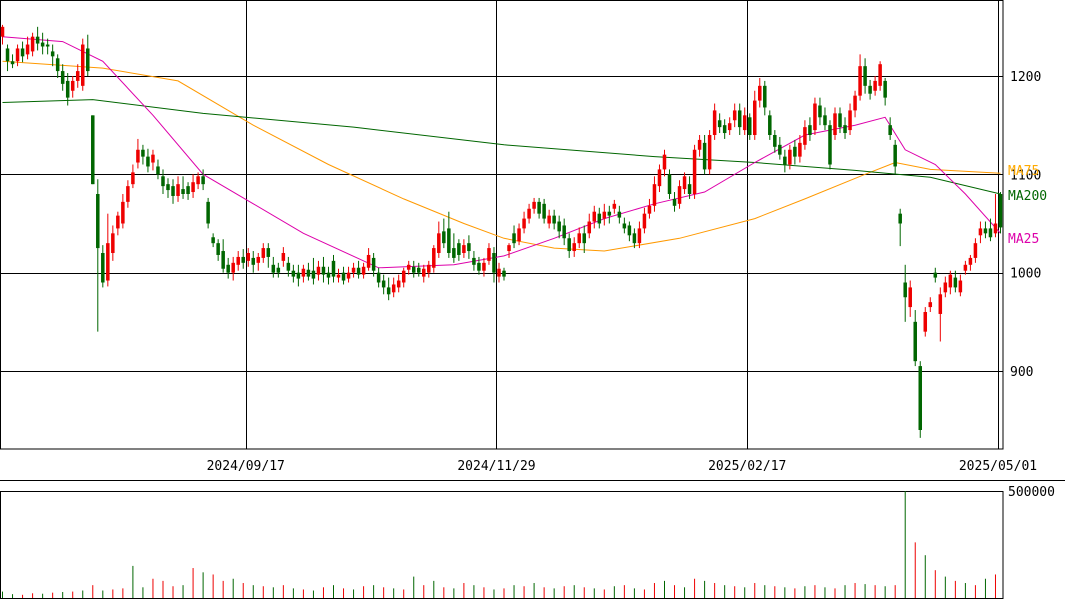 The height and width of the screenshot is (600, 1065). What do you see at coordinates (246, 466) in the screenshot?
I see `x-tick-label: 2024/09/17` at bounding box center [246, 466].